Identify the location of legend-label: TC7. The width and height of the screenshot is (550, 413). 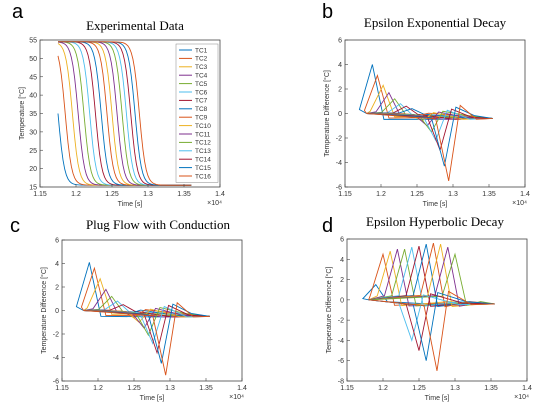
(201, 101).